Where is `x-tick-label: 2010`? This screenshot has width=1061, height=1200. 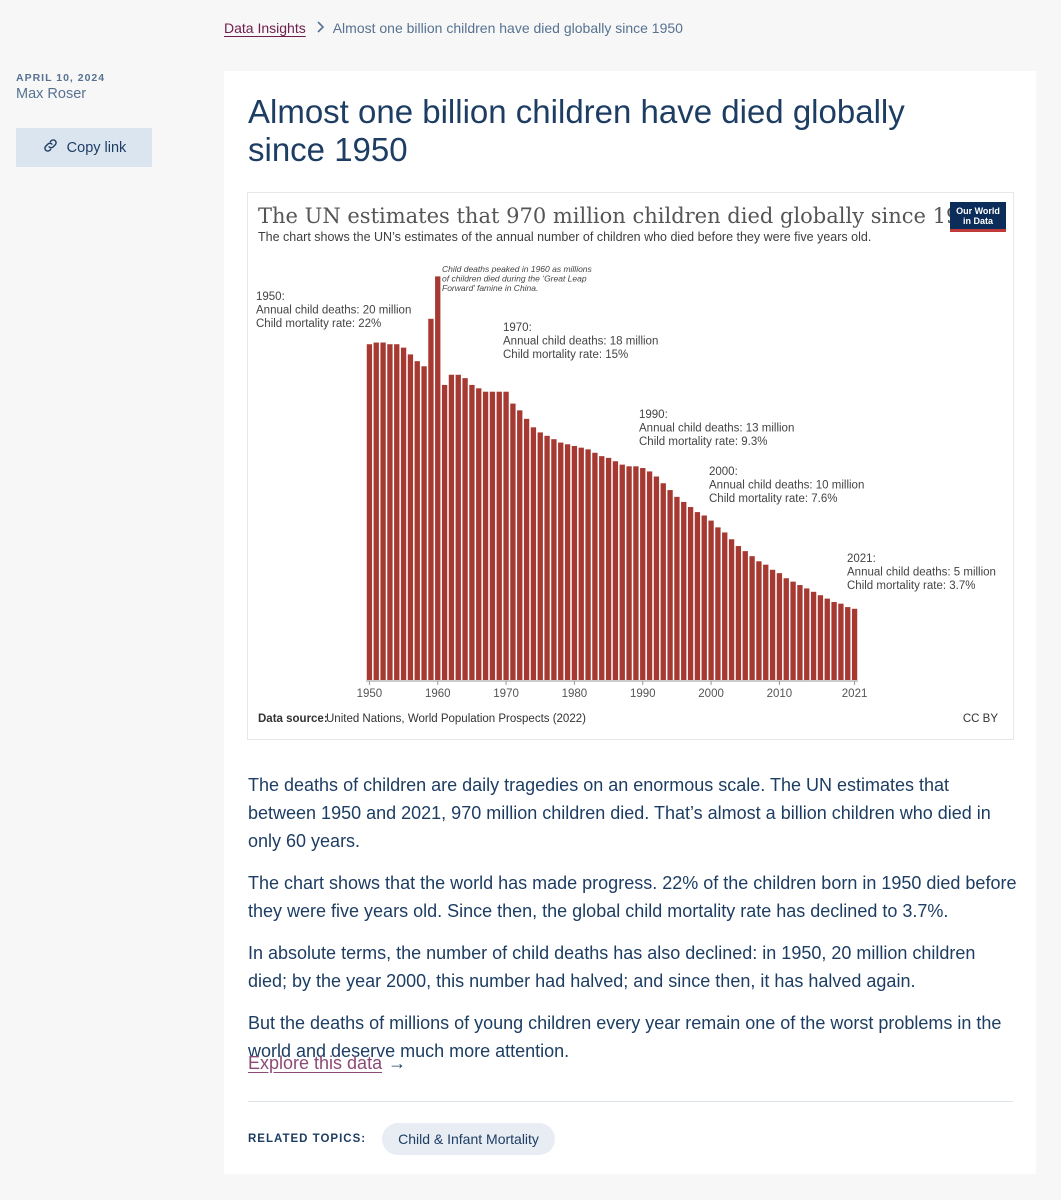 x-tick-label: 2010 is located at coordinates (780, 694).